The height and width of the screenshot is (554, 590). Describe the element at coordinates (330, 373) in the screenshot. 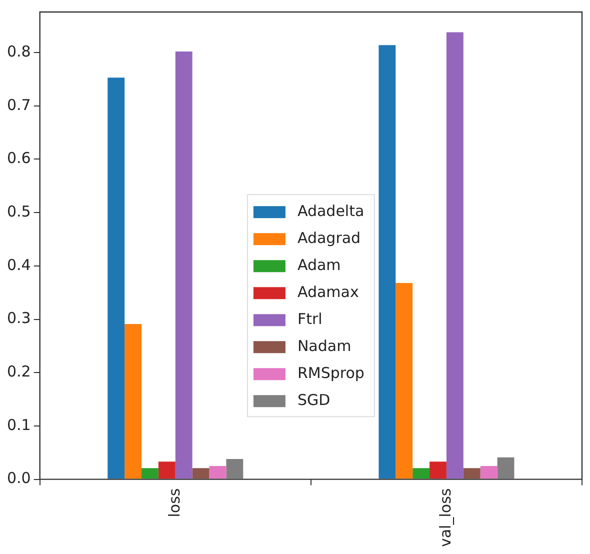

I see `legend-label: RMSprop` at that location.